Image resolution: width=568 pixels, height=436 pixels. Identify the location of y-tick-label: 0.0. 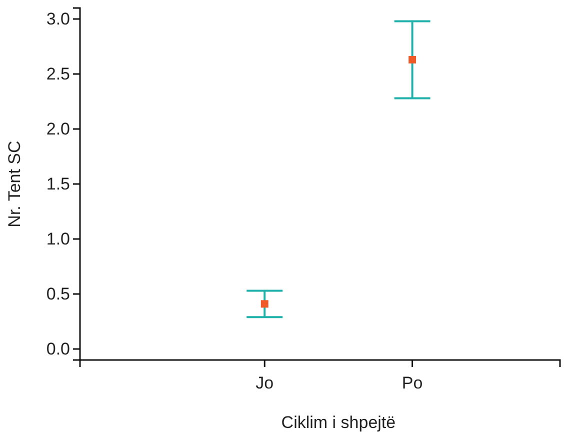
(58, 348).